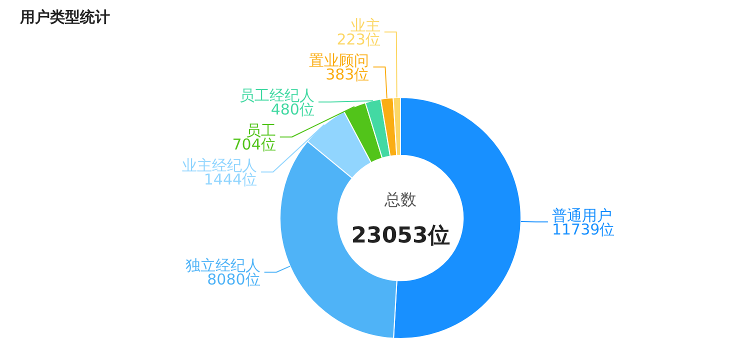 Image resolution: width=733 pixels, height=363 pixels. What do you see at coordinates (400, 200) in the screenshot?
I see `text: 总数` at bounding box center [400, 200].